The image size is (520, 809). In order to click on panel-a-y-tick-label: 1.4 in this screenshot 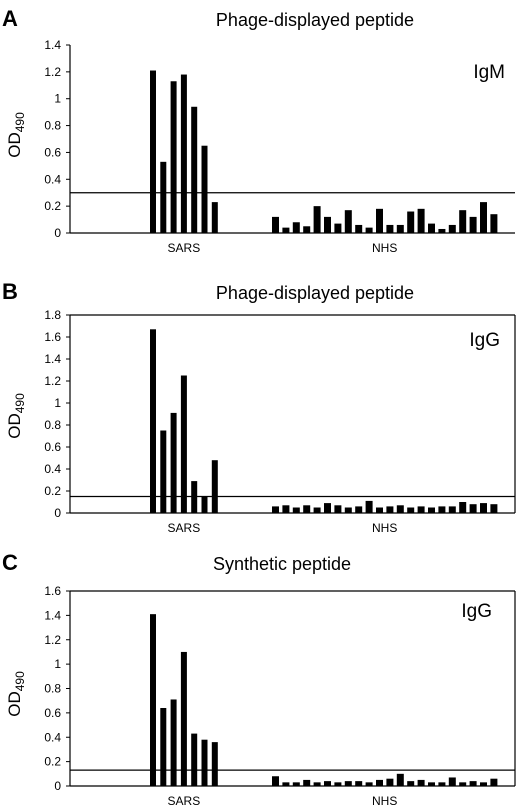, I will do `click(52, 45)`.